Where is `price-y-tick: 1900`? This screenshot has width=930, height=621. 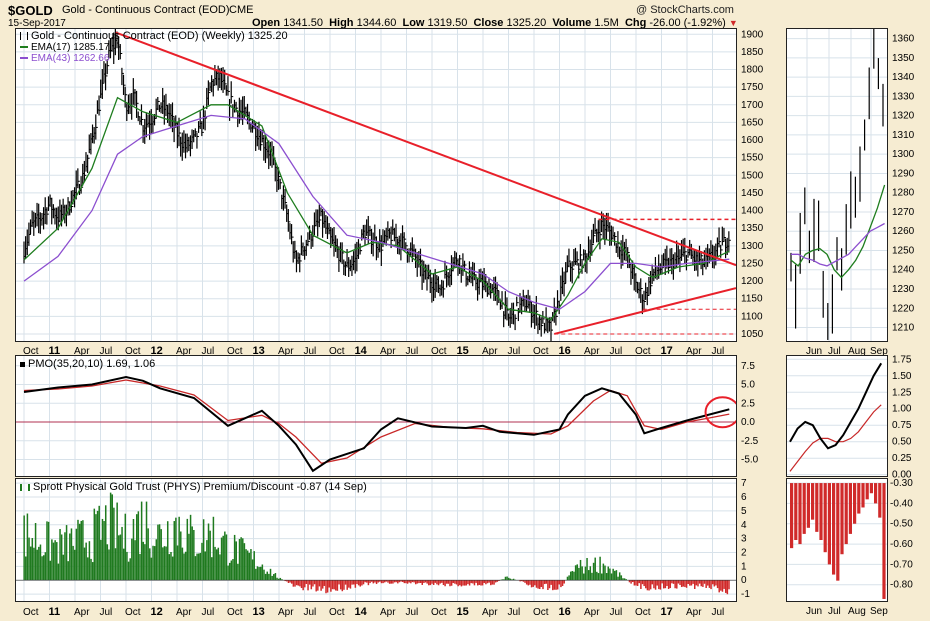 price-y-tick: 1900 is located at coordinates (752, 34).